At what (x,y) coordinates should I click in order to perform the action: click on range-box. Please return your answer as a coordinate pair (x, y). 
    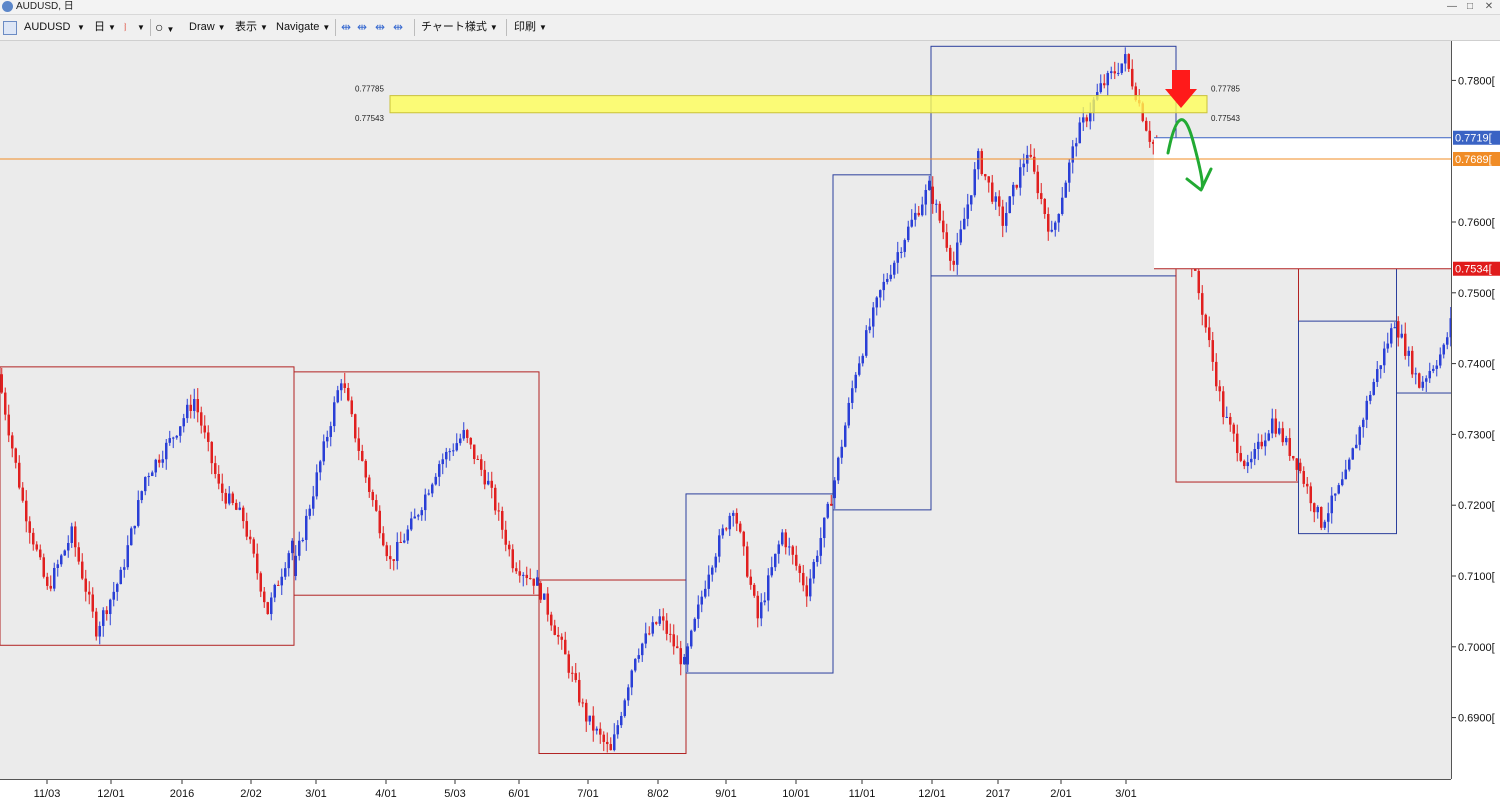
    Looking at the image, I should click on (1053, 161).